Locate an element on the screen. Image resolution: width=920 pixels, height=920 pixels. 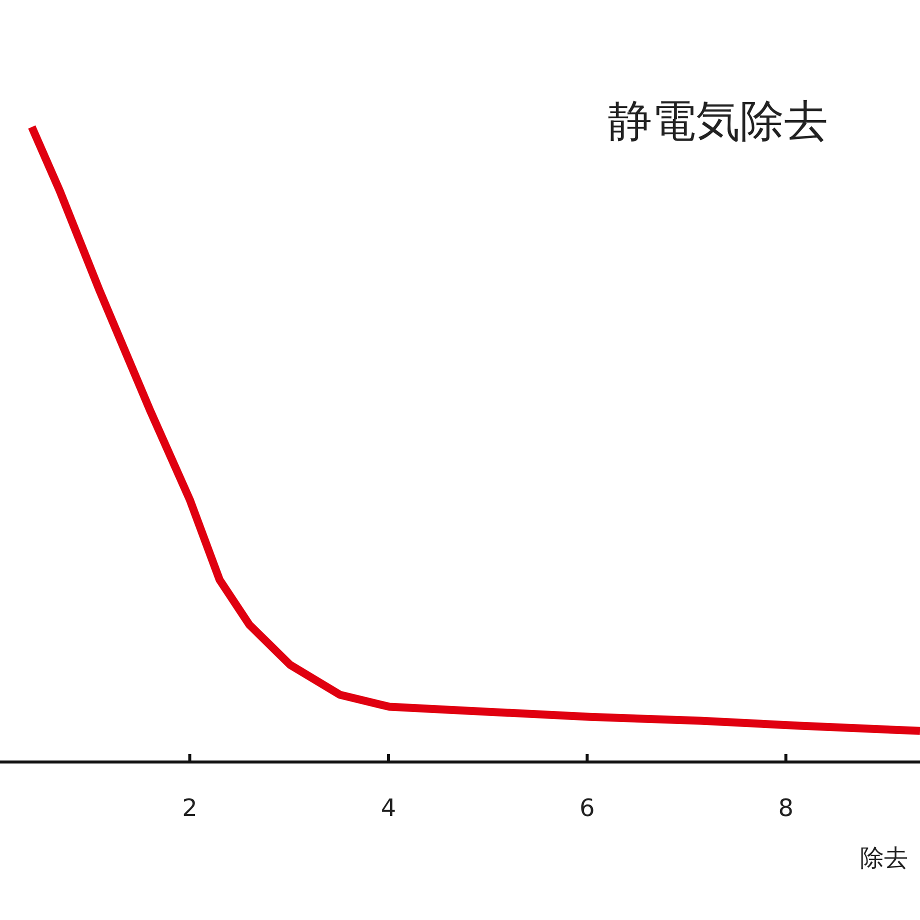
x-tick-label: 6 is located at coordinates (587, 808).